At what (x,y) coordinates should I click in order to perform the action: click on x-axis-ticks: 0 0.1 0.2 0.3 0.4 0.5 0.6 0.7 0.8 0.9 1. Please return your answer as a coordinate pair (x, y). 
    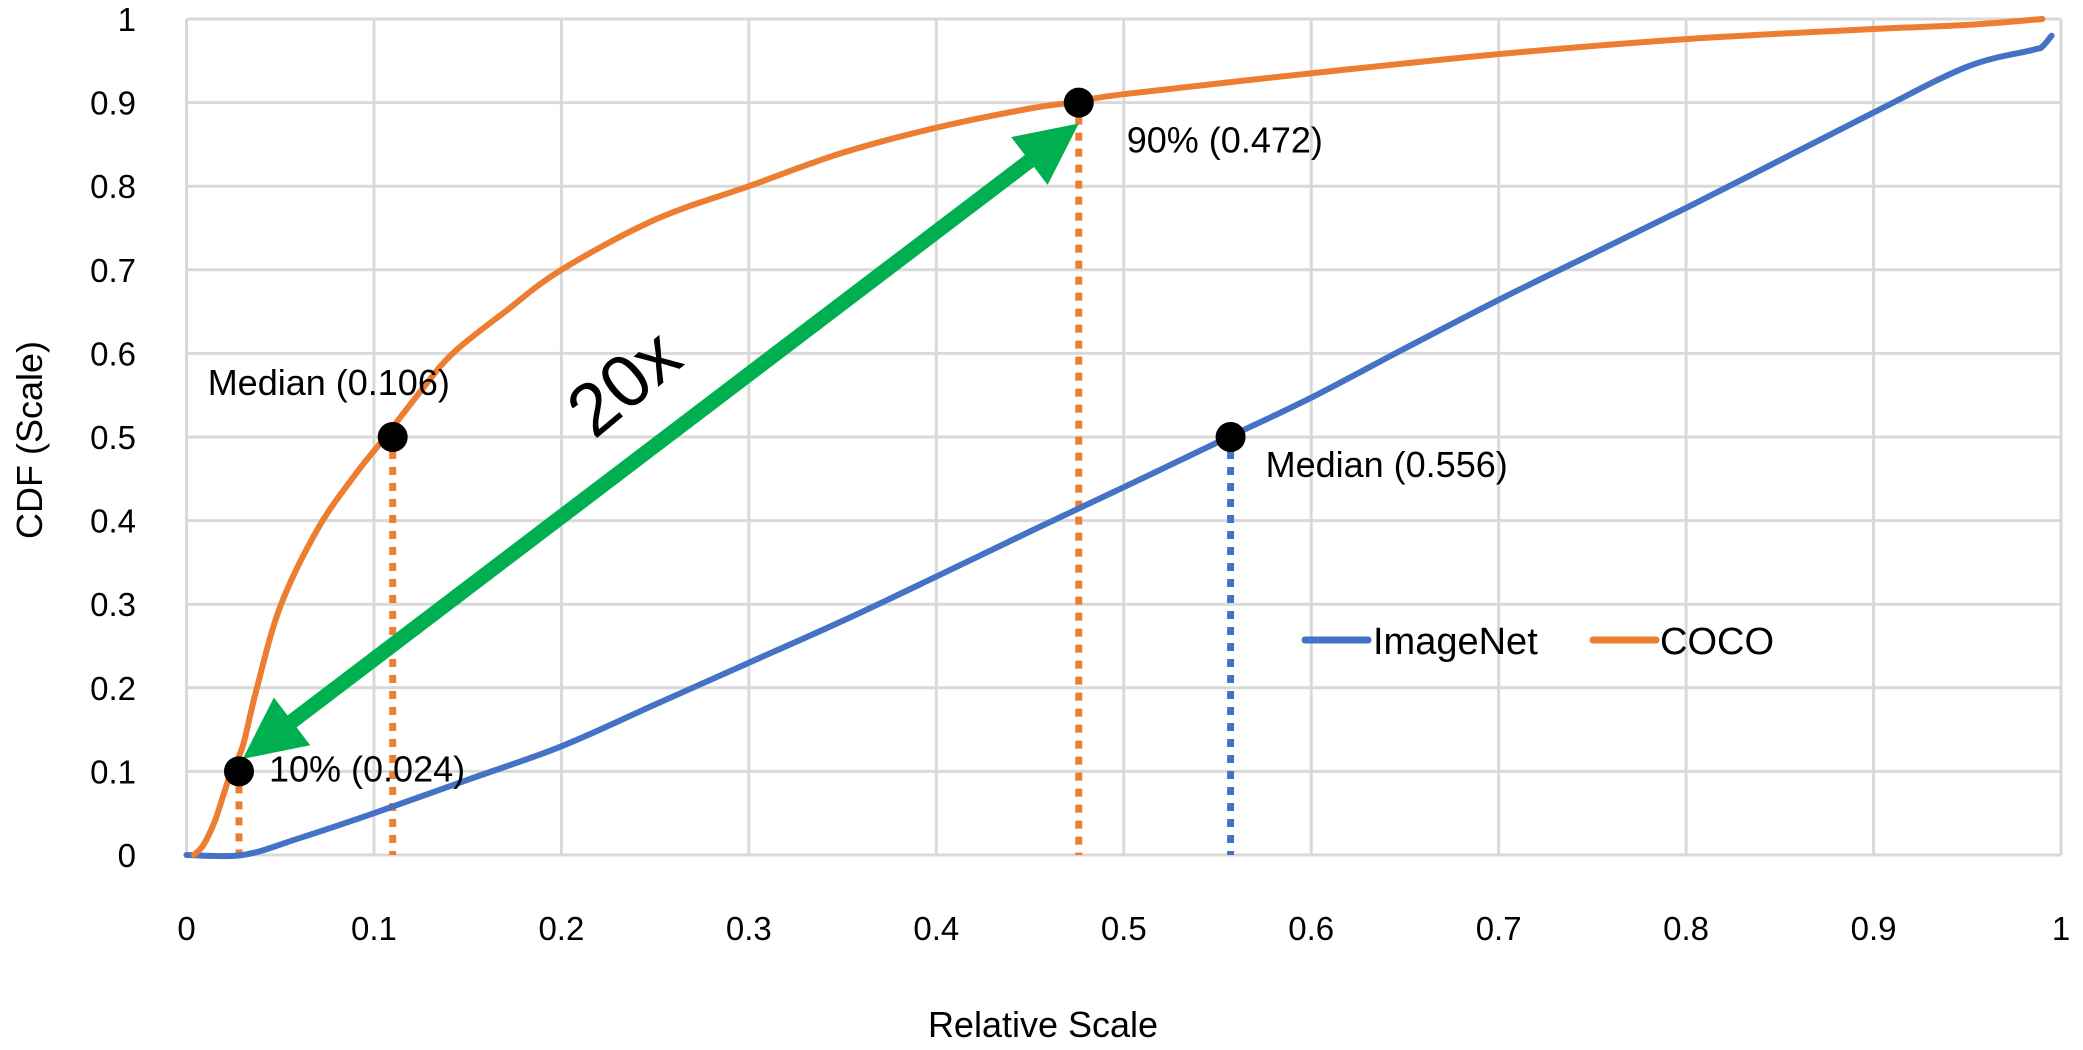
    Looking at the image, I should click on (1123, 928).